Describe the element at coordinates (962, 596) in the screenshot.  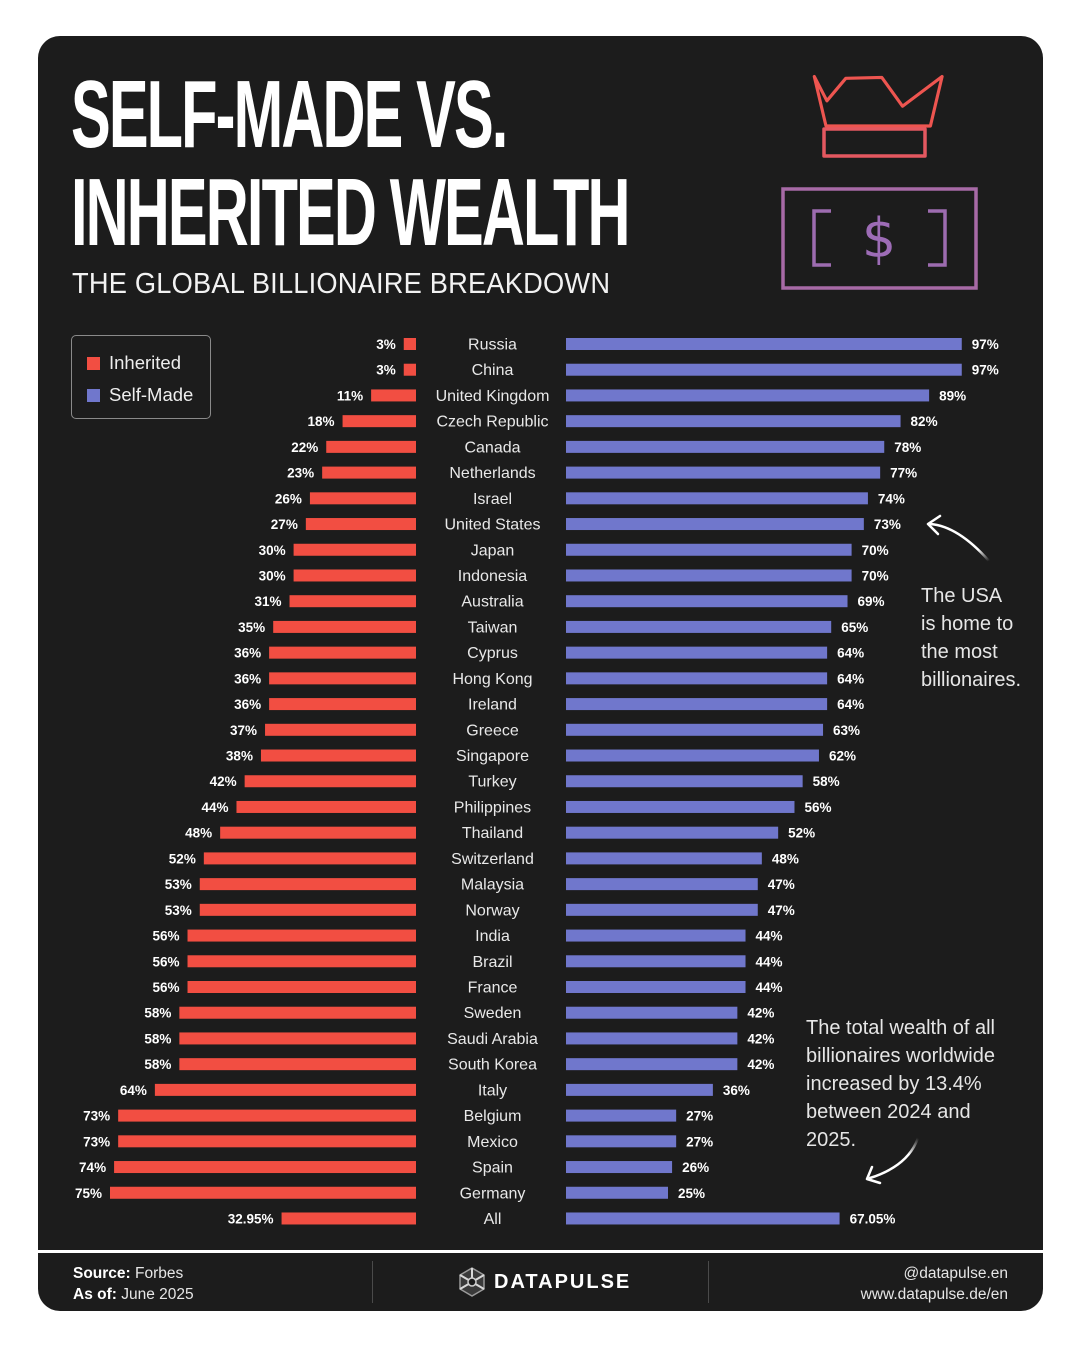
I see `annotation-line: The USA` at that location.